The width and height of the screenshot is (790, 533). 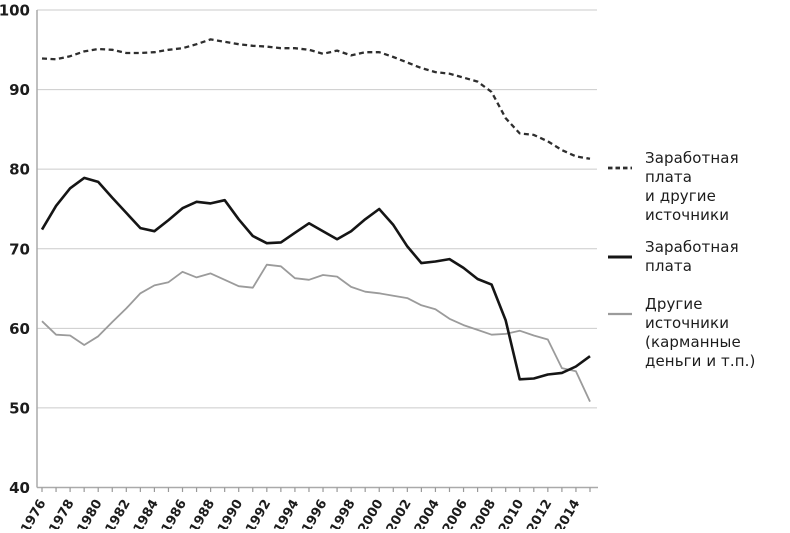 I want to click on x-axis-tick-label: 2010, so click(x=511, y=513).